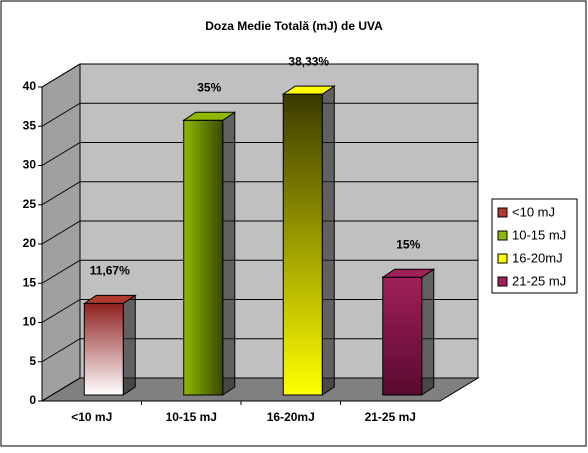 Image resolution: width=588 pixels, height=453 pixels. Describe the element at coordinates (539, 234) in the screenshot. I see `legend-label: 10-15 mJ` at that location.